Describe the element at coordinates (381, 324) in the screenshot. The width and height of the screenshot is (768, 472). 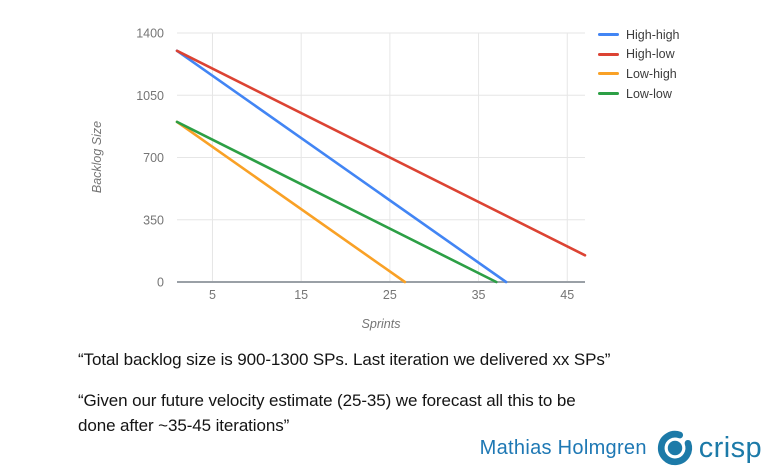
I see `x-axis-title: Sprints` at that location.